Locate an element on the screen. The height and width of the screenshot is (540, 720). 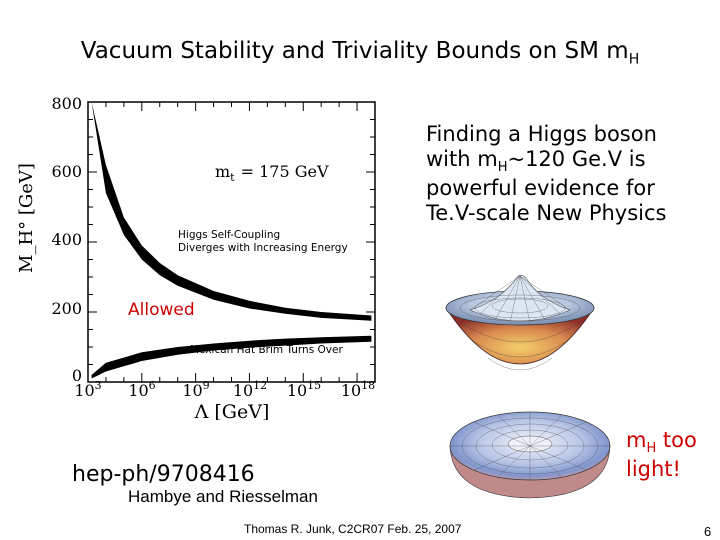
x-tick-label-1e6: 10⁶ is located at coordinates (141, 389).